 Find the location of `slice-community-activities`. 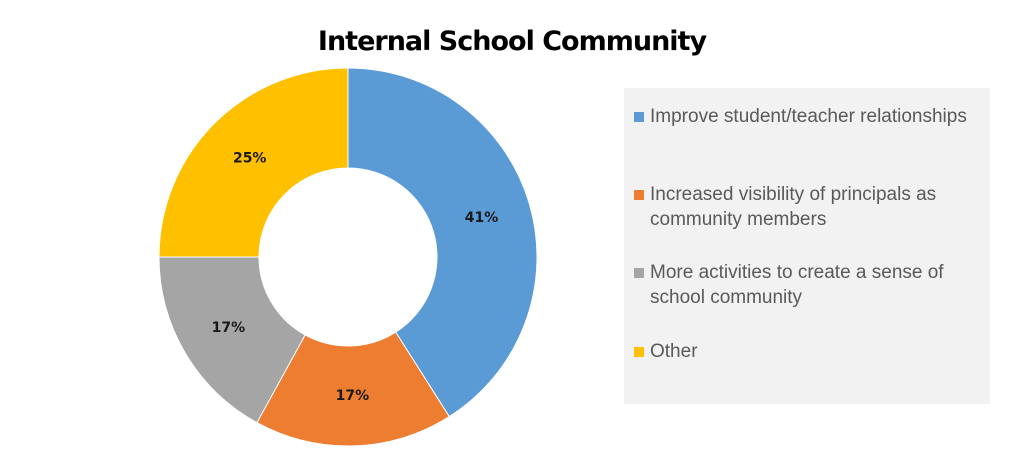

slice-community-activities is located at coordinates (232, 340).